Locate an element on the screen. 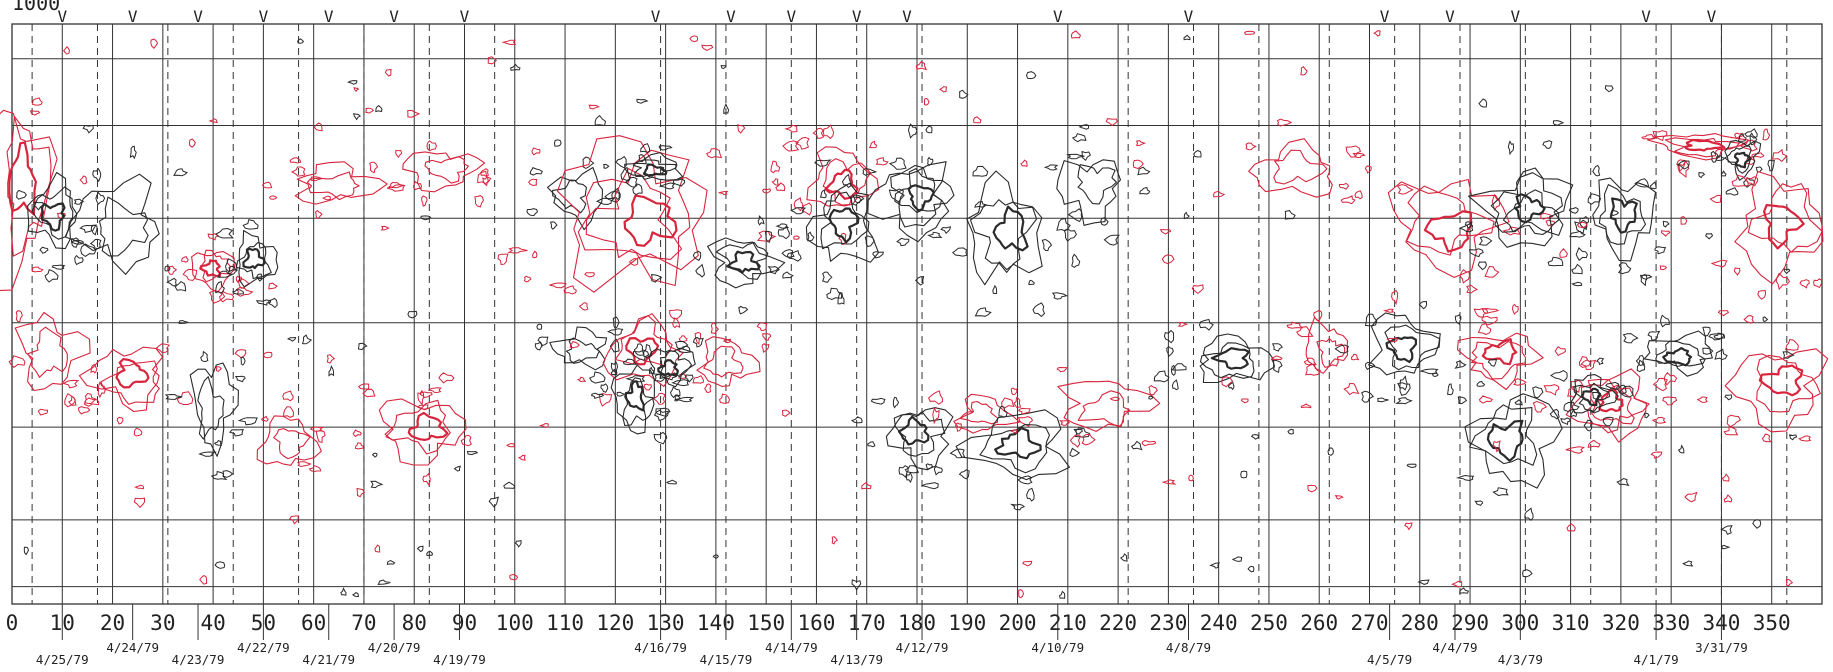 The height and width of the screenshot is (672, 1833). date-label: 4/24/79 is located at coordinates (132, 647).